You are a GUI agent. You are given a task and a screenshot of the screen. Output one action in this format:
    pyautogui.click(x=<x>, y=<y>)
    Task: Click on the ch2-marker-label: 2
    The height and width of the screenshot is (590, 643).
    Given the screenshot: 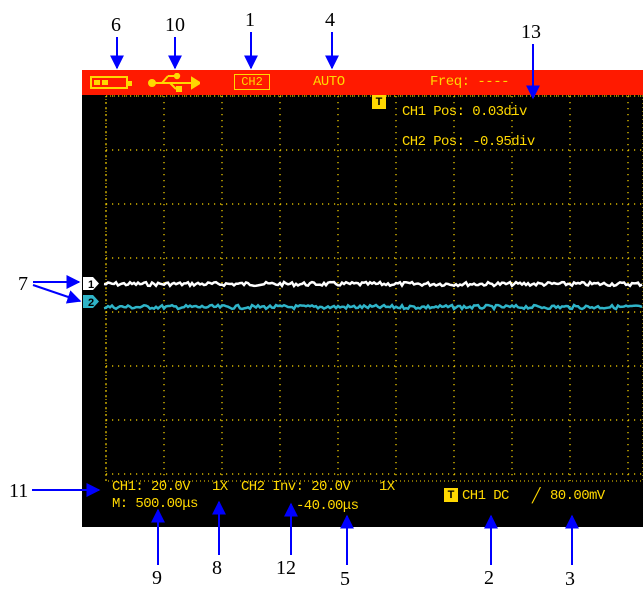 What is the action you would take?
    pyautogui.click(x=91, y=303)
    